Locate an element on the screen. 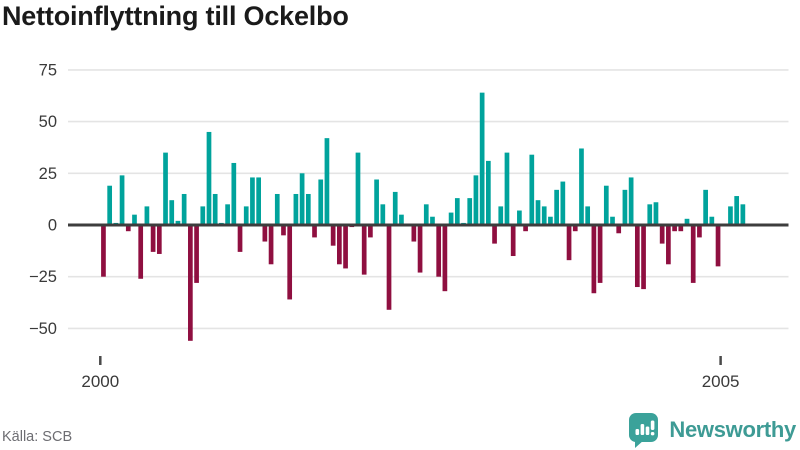  bar-2021Q2 is located at coordinates (631, 201).